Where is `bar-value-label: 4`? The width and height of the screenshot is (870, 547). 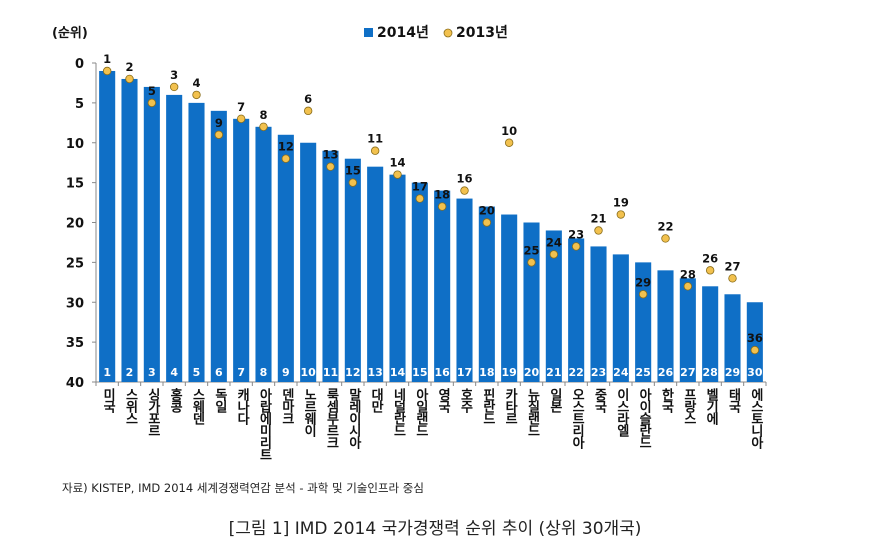
bar-value-label: 4 is located at coordinates (174, 372).